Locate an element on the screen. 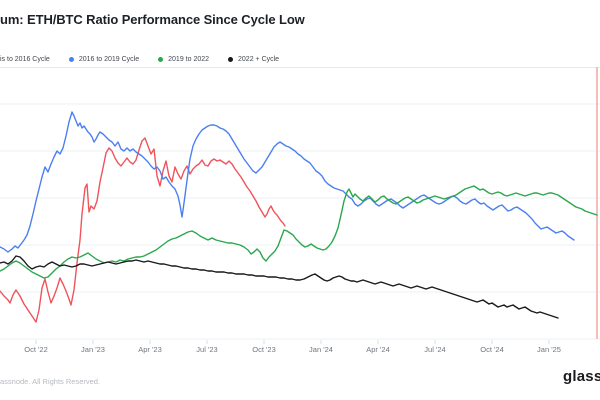  legend-item-2022-plus-cycle: 2022 + Cycle is located at coordinates (253, 59).